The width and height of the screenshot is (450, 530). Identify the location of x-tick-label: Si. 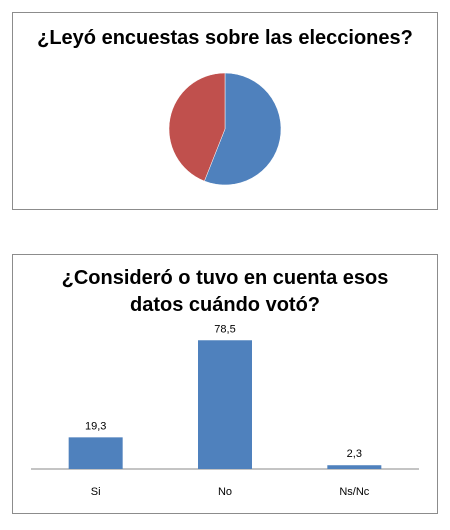
(96, 492).